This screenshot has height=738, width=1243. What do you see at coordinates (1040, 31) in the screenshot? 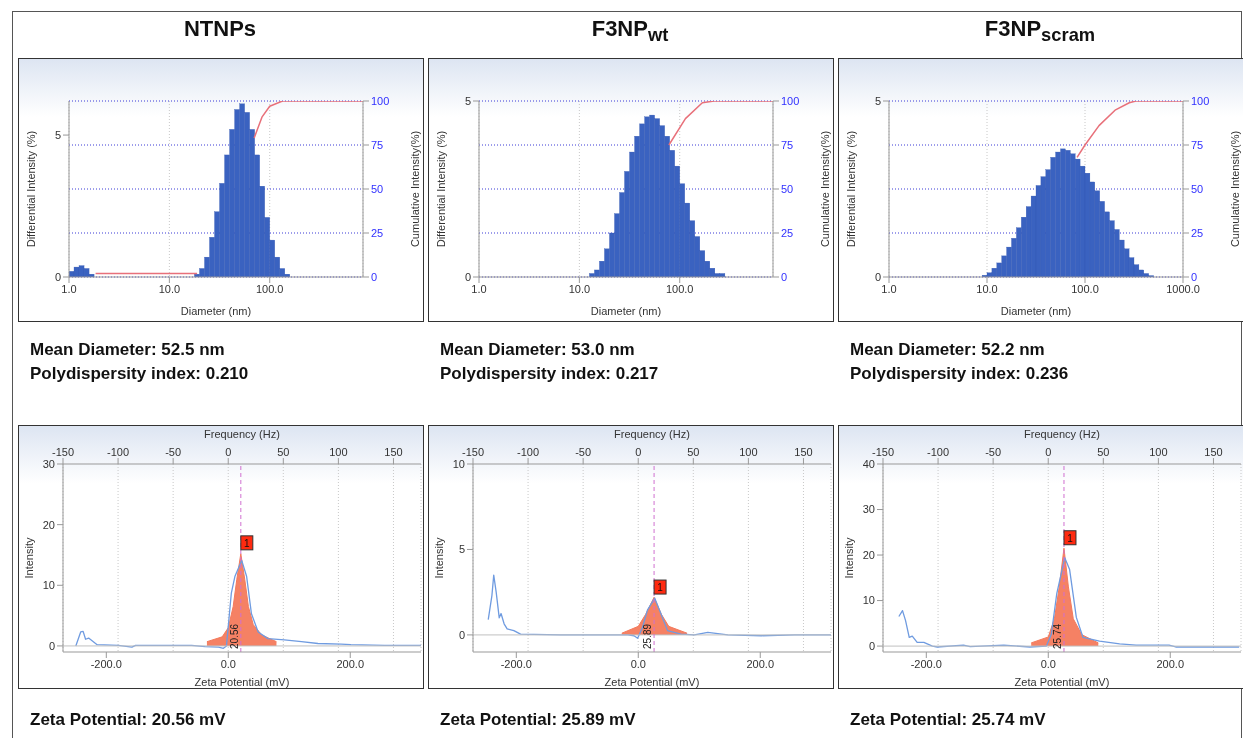
I see `chart-title: F3NP$_{scram}$` at bounding box center [1040, 31].